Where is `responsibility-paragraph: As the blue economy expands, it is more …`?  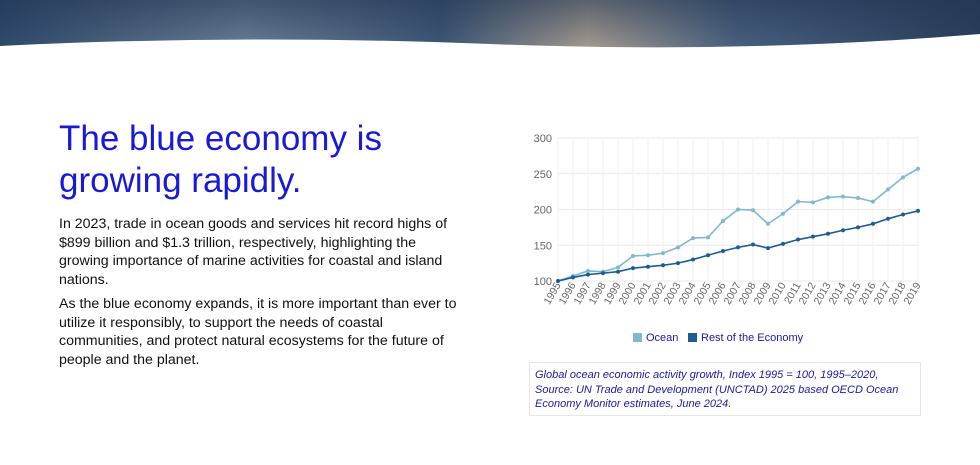 responsibility-paragraph: As the blue economy expands, it is more … is located at coordinates (258, 332).